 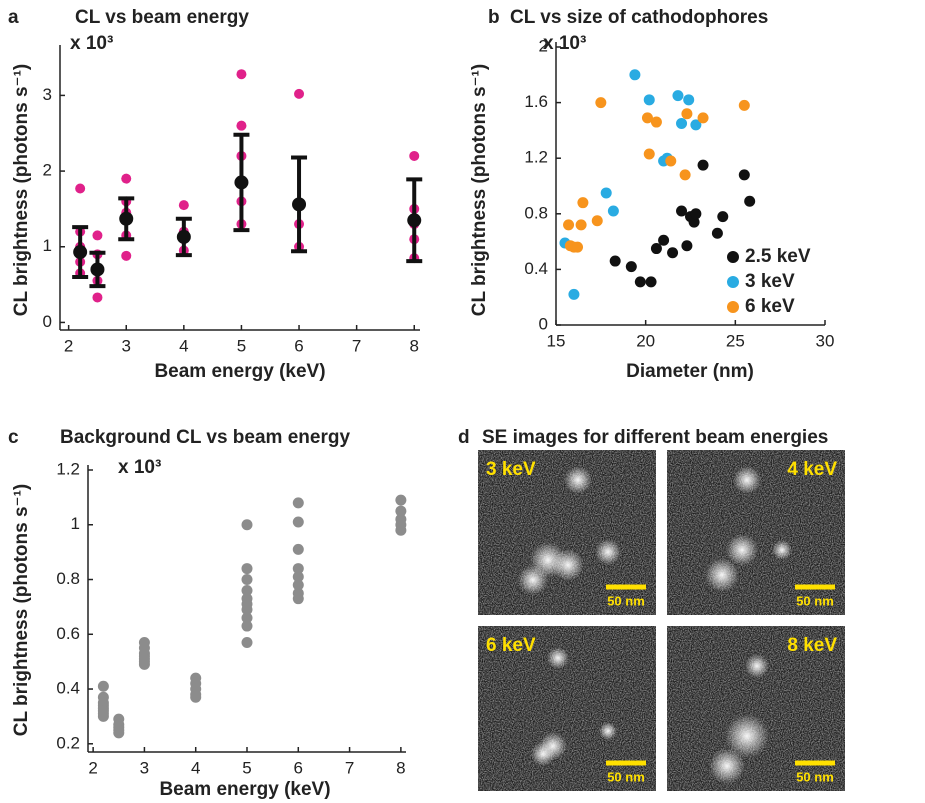 I want to click on legend-label: 2.5 keV, so click(x=778, y=256).